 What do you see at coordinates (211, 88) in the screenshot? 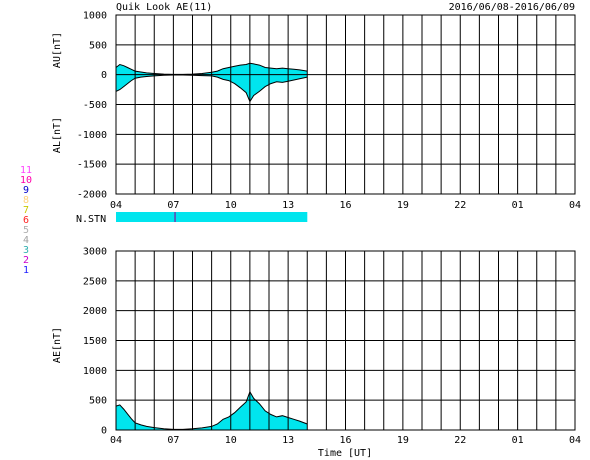
I see `al-line` at bounding box center [211, 88].